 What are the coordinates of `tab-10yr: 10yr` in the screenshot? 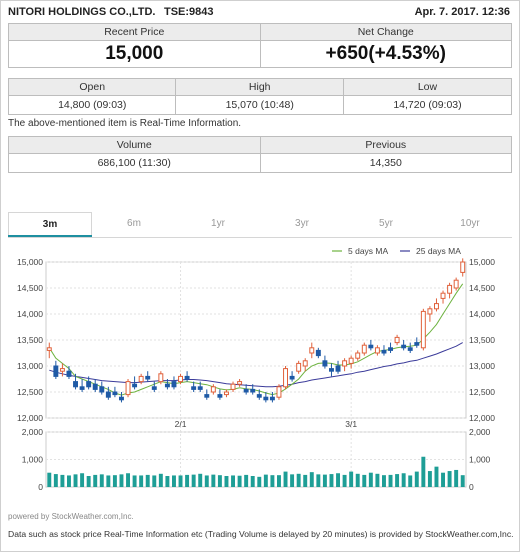 It's located at (470, 223).